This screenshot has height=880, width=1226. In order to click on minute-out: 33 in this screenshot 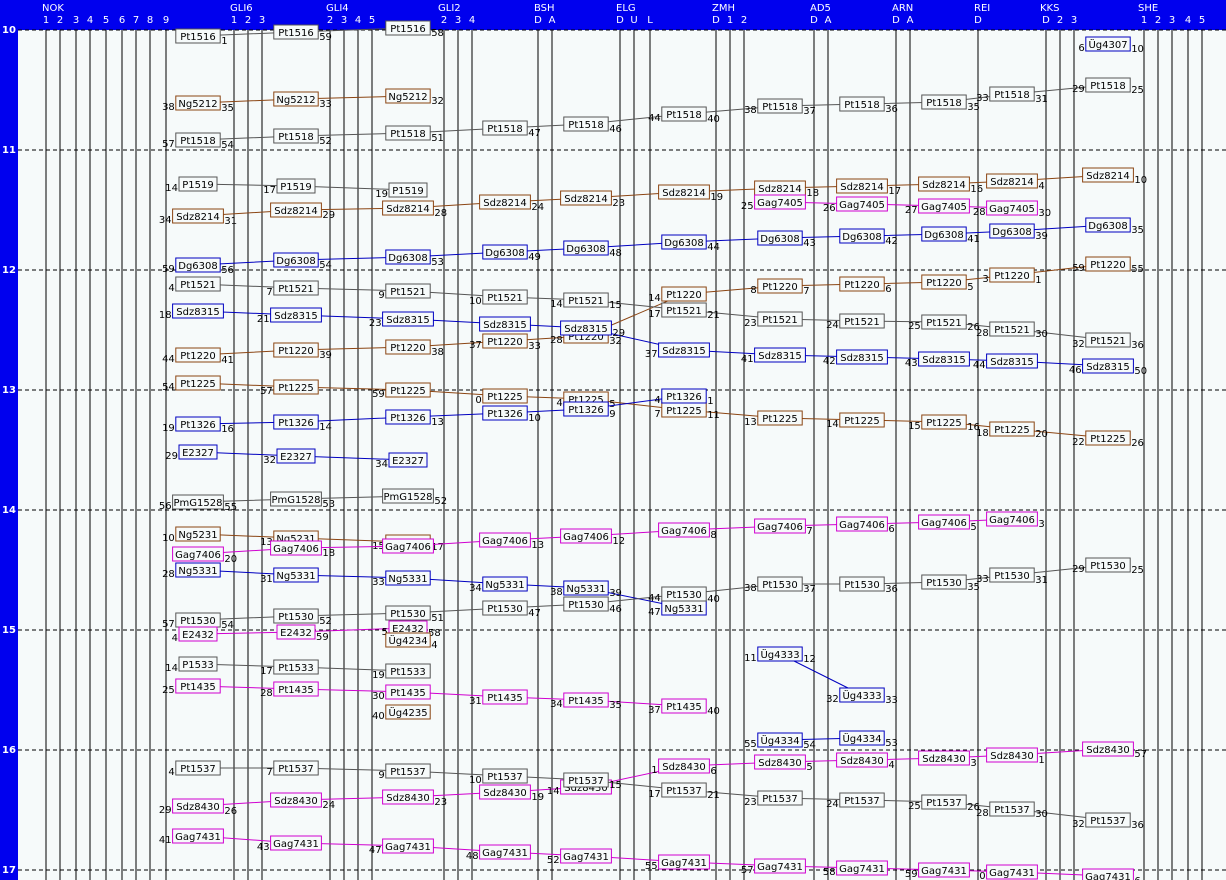, I will do `click(534, 346)`.